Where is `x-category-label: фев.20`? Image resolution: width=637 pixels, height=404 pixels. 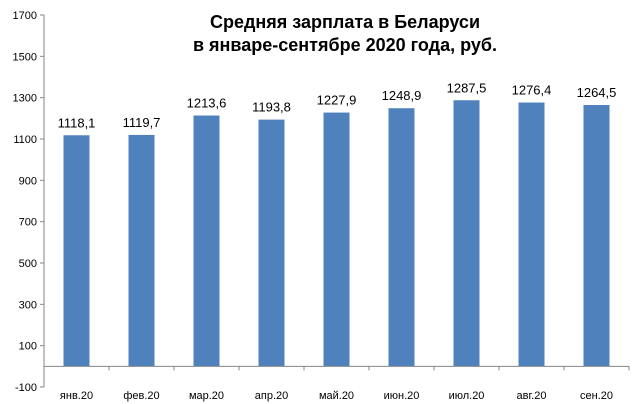
x-category-label: фев.20 is located at coordinates (141, 396).